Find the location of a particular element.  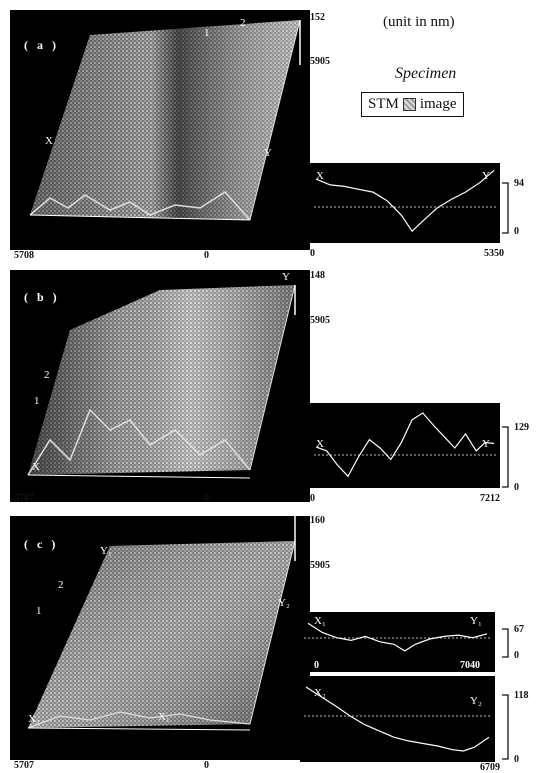

panel-b-profile: X Y is located at coordinates (405, 445).